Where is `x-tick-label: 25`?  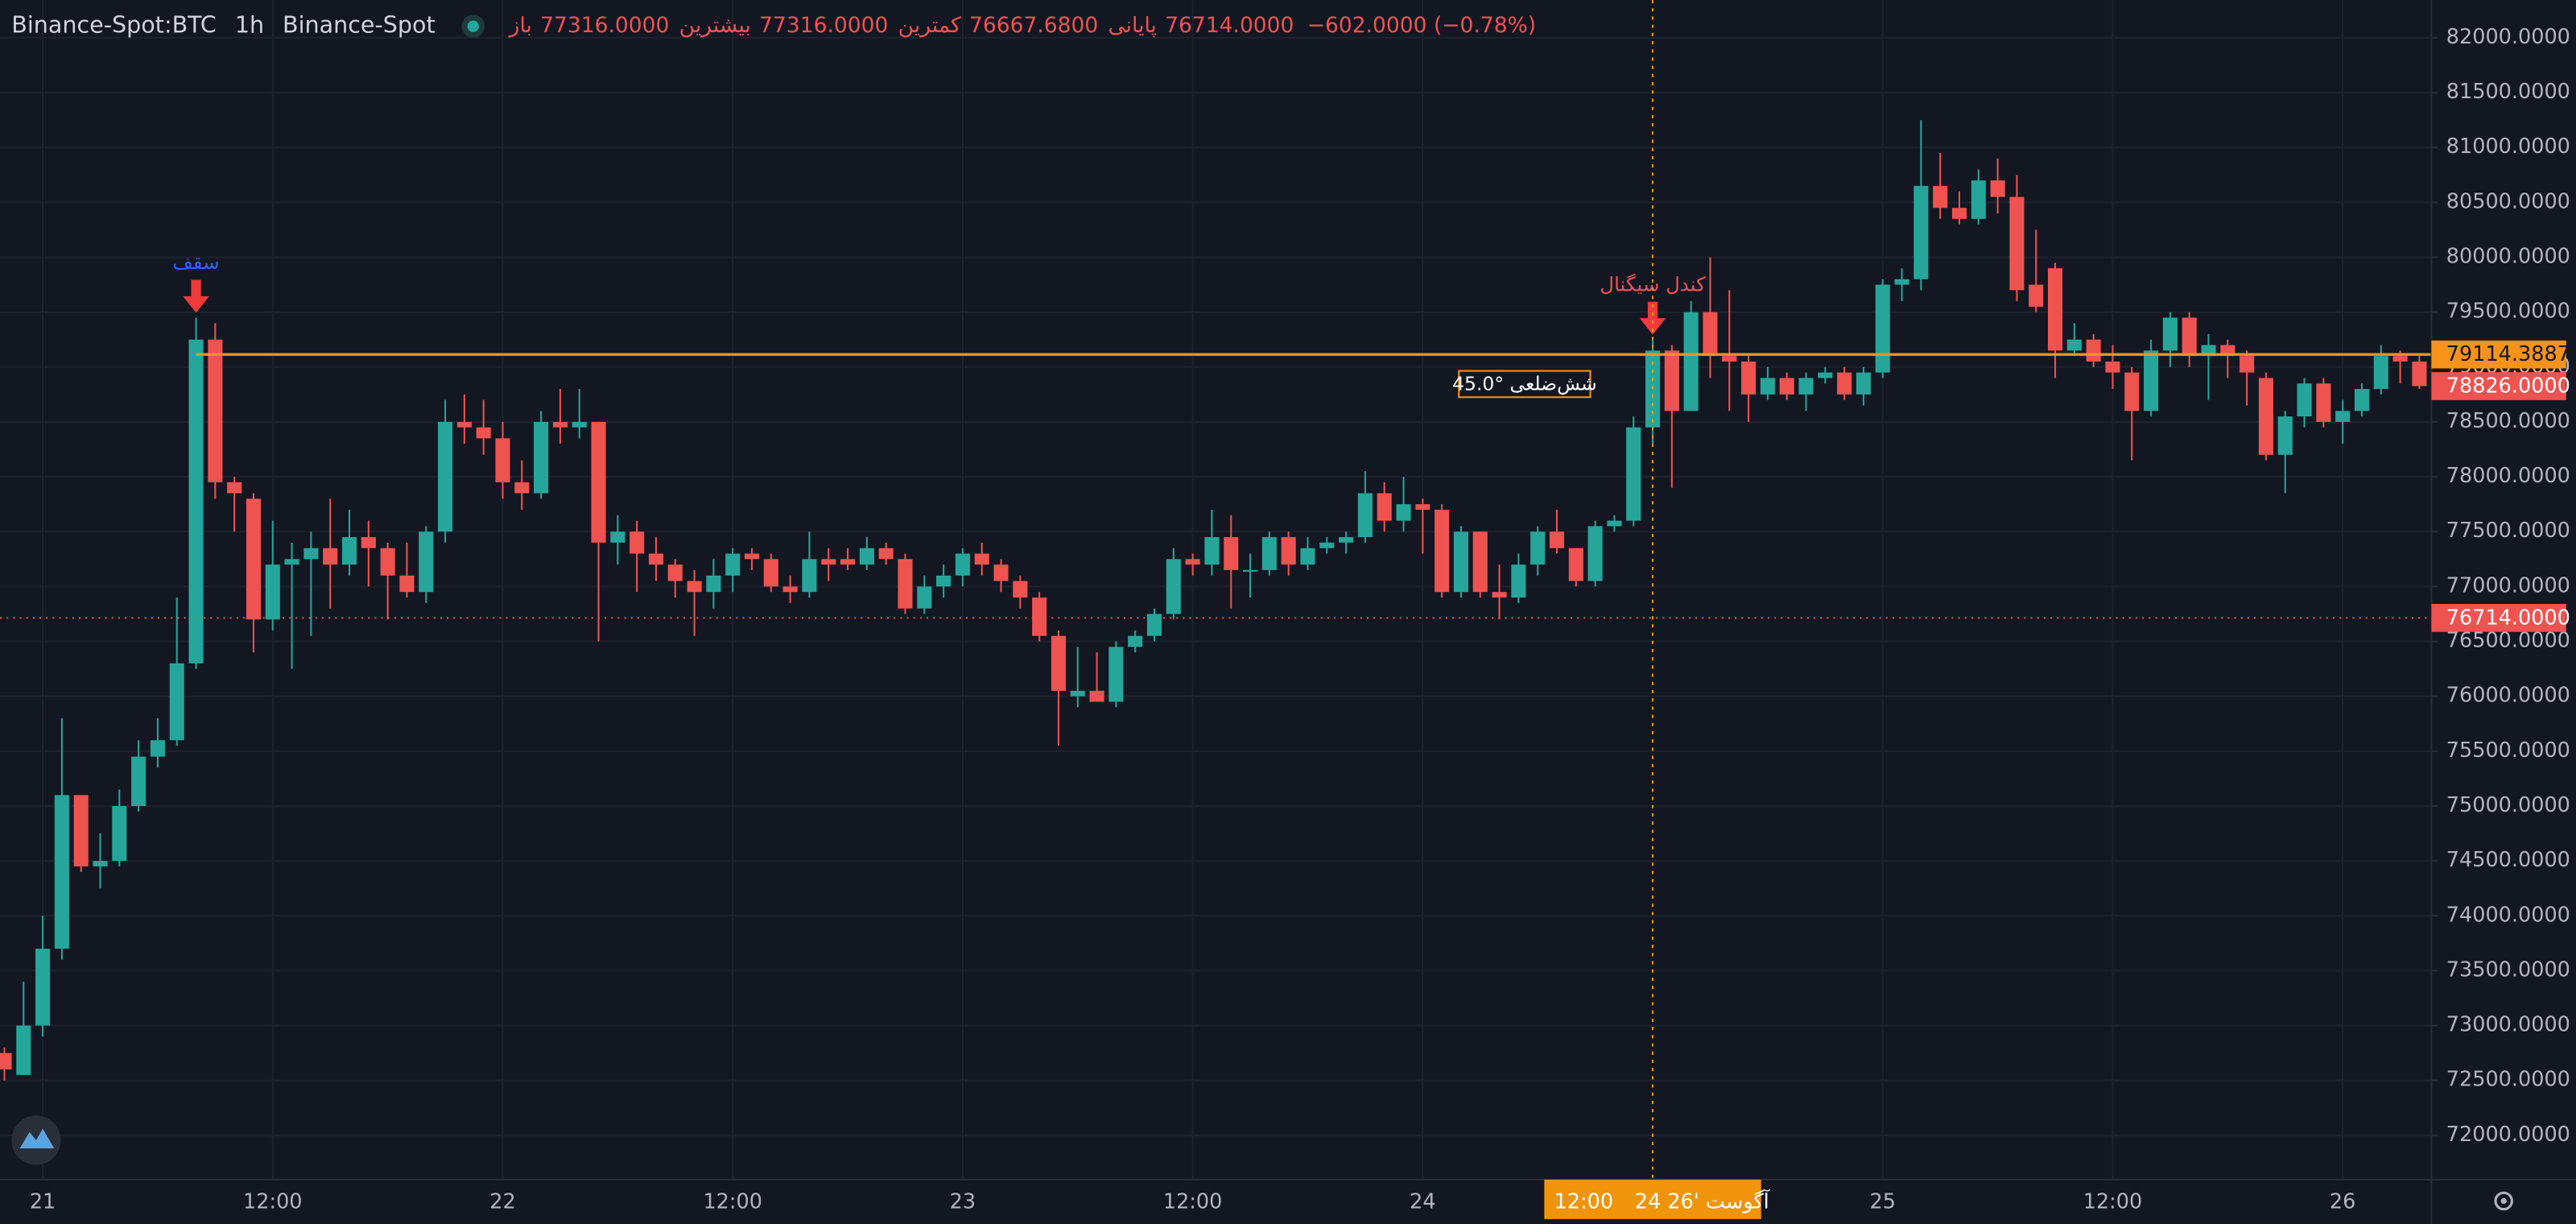
x-tick-label: 25 is located at coordinates (1883, 1201).